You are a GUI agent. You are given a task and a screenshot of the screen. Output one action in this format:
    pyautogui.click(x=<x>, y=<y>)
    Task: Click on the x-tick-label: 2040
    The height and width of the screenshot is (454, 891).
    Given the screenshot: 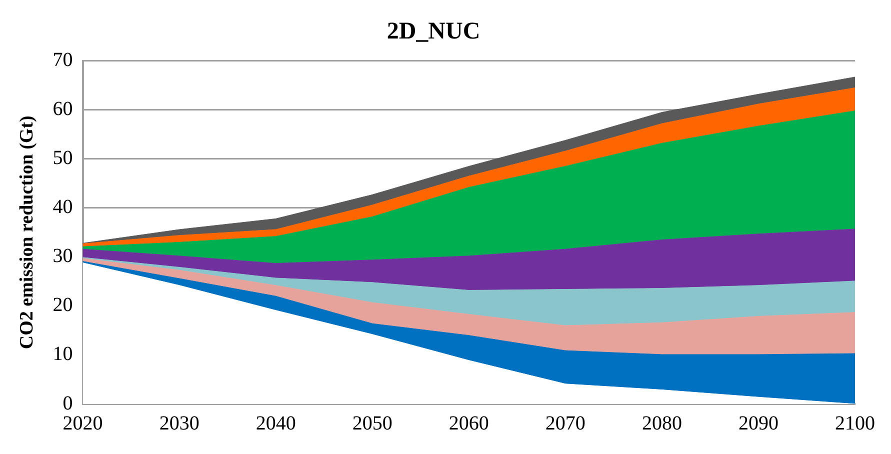 What is the action you would take?
    pyautogui.click(x=276, y=423)
    